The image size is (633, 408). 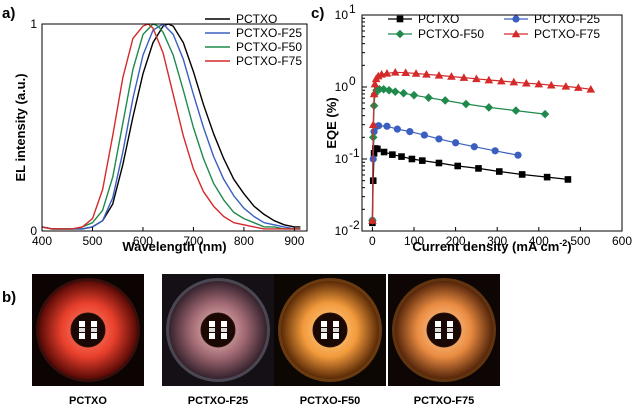 What do you see at coordinates (342, 87) in the screenshot?
I see `y-tick-label-10e0: 10` at bounding box center [342, 87].